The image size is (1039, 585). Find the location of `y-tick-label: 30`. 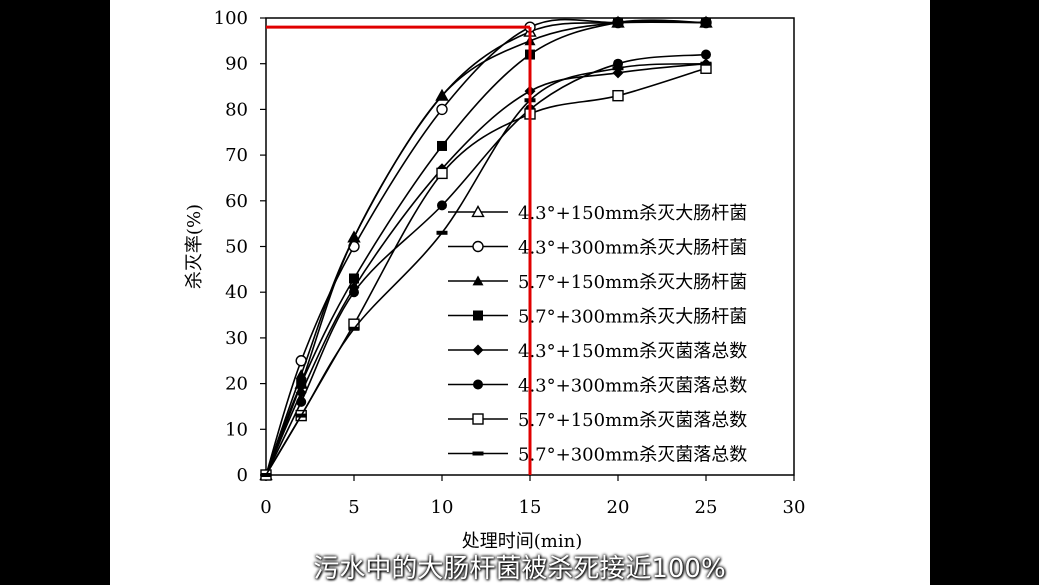

y-tick-label: 30 is located at coordinates (236, 338).